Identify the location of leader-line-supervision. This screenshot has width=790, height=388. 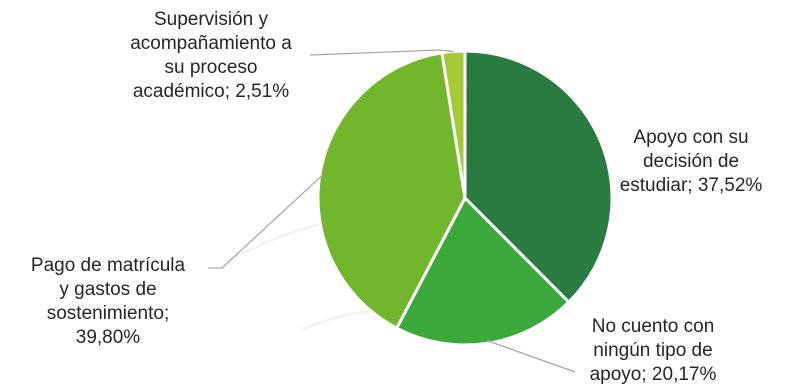
(381, 52).